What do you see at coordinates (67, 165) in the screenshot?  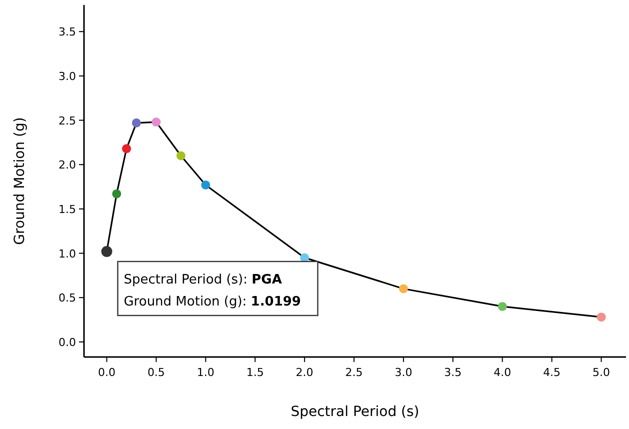 I see `y-tick-label: 2.0` at bounding box center [67, 165].